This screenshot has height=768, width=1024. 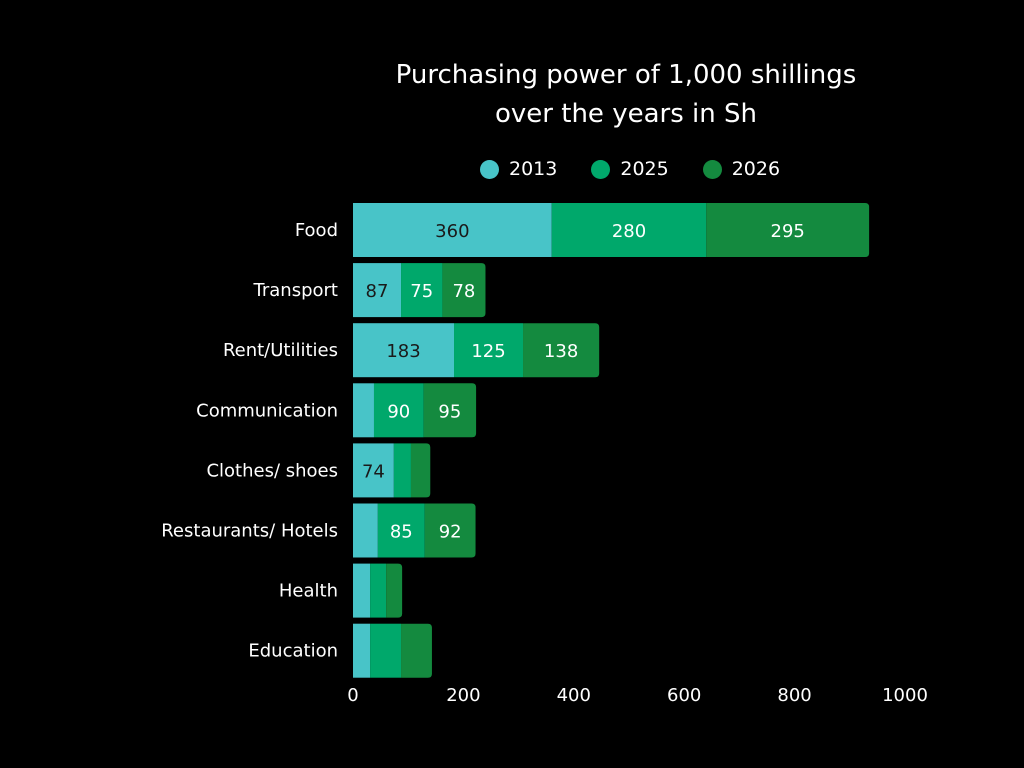 I want to click on category-label: Communication, so click(x=267, y=410).